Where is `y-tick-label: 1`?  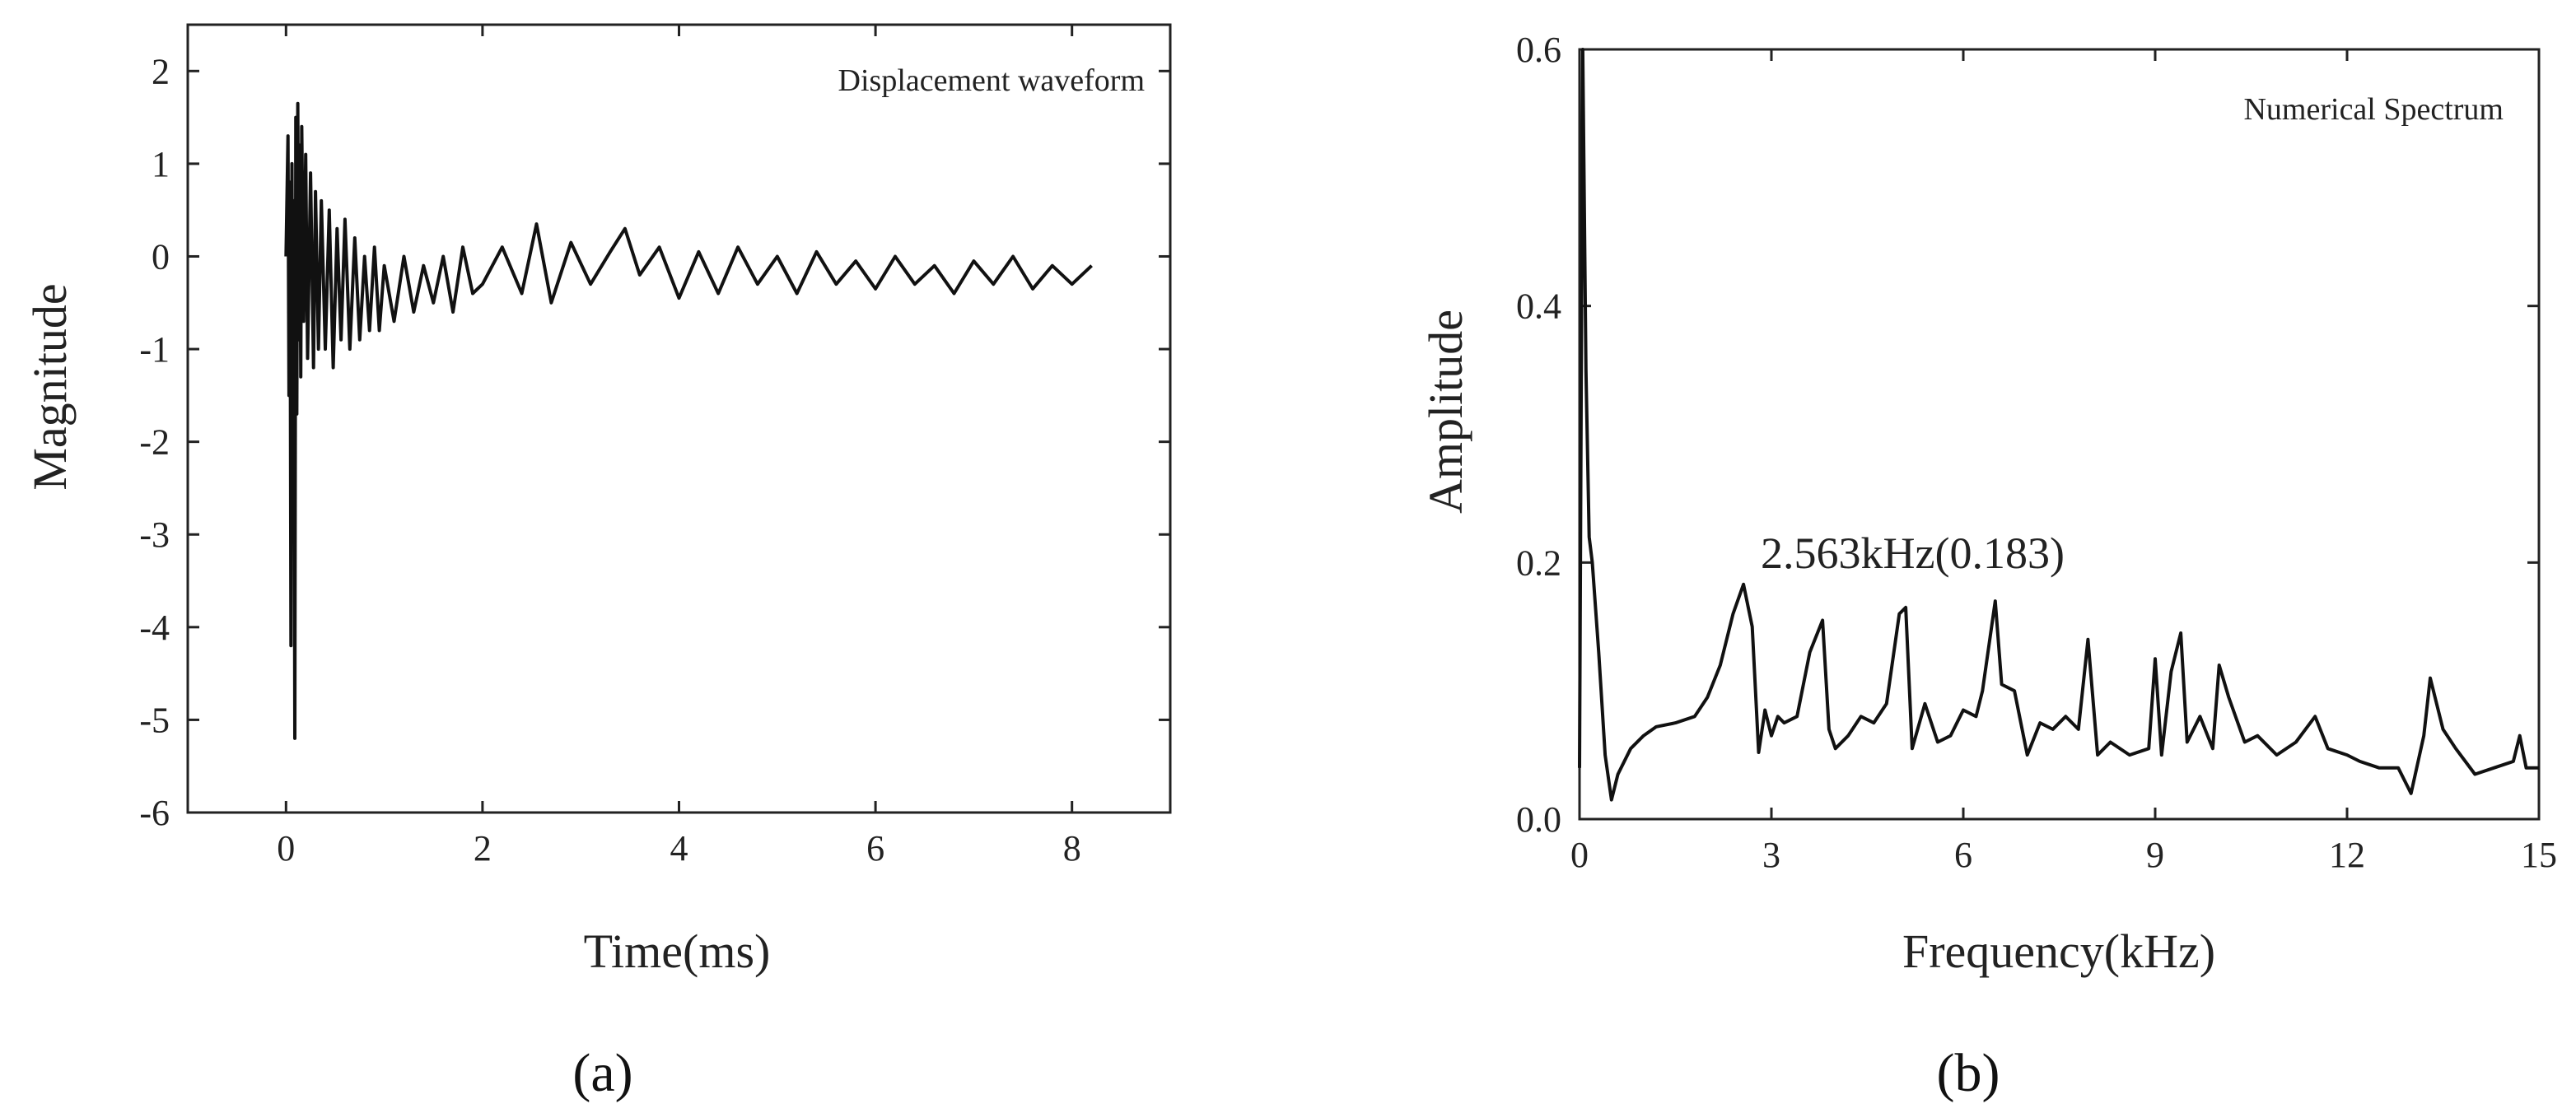 y-tick-label: 1 is located at coordinates (161, 164).